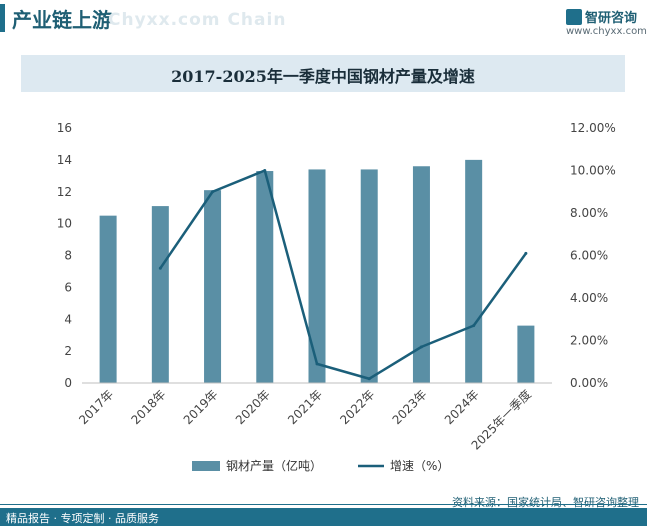  I want to click on y-left-tick-label: 4, so click(68, 319).